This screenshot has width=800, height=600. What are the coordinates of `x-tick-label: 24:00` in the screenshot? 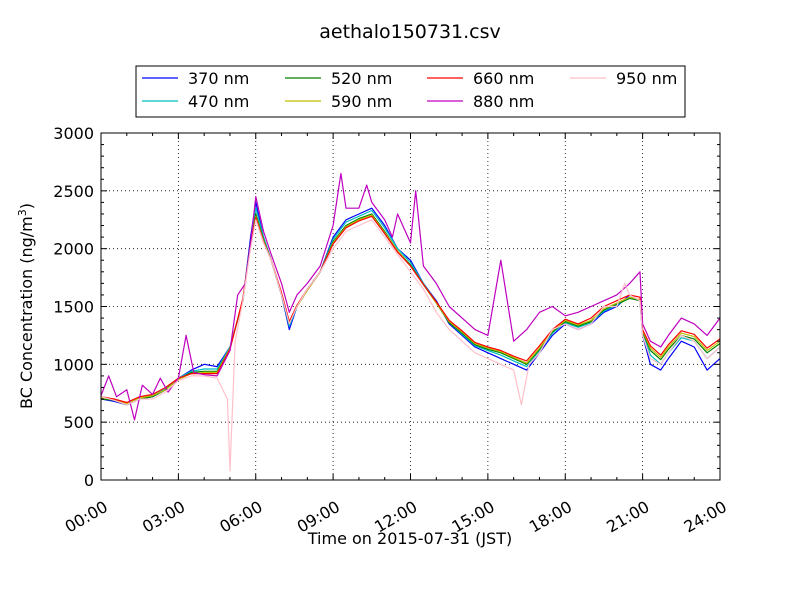 It's located at (705, 517).